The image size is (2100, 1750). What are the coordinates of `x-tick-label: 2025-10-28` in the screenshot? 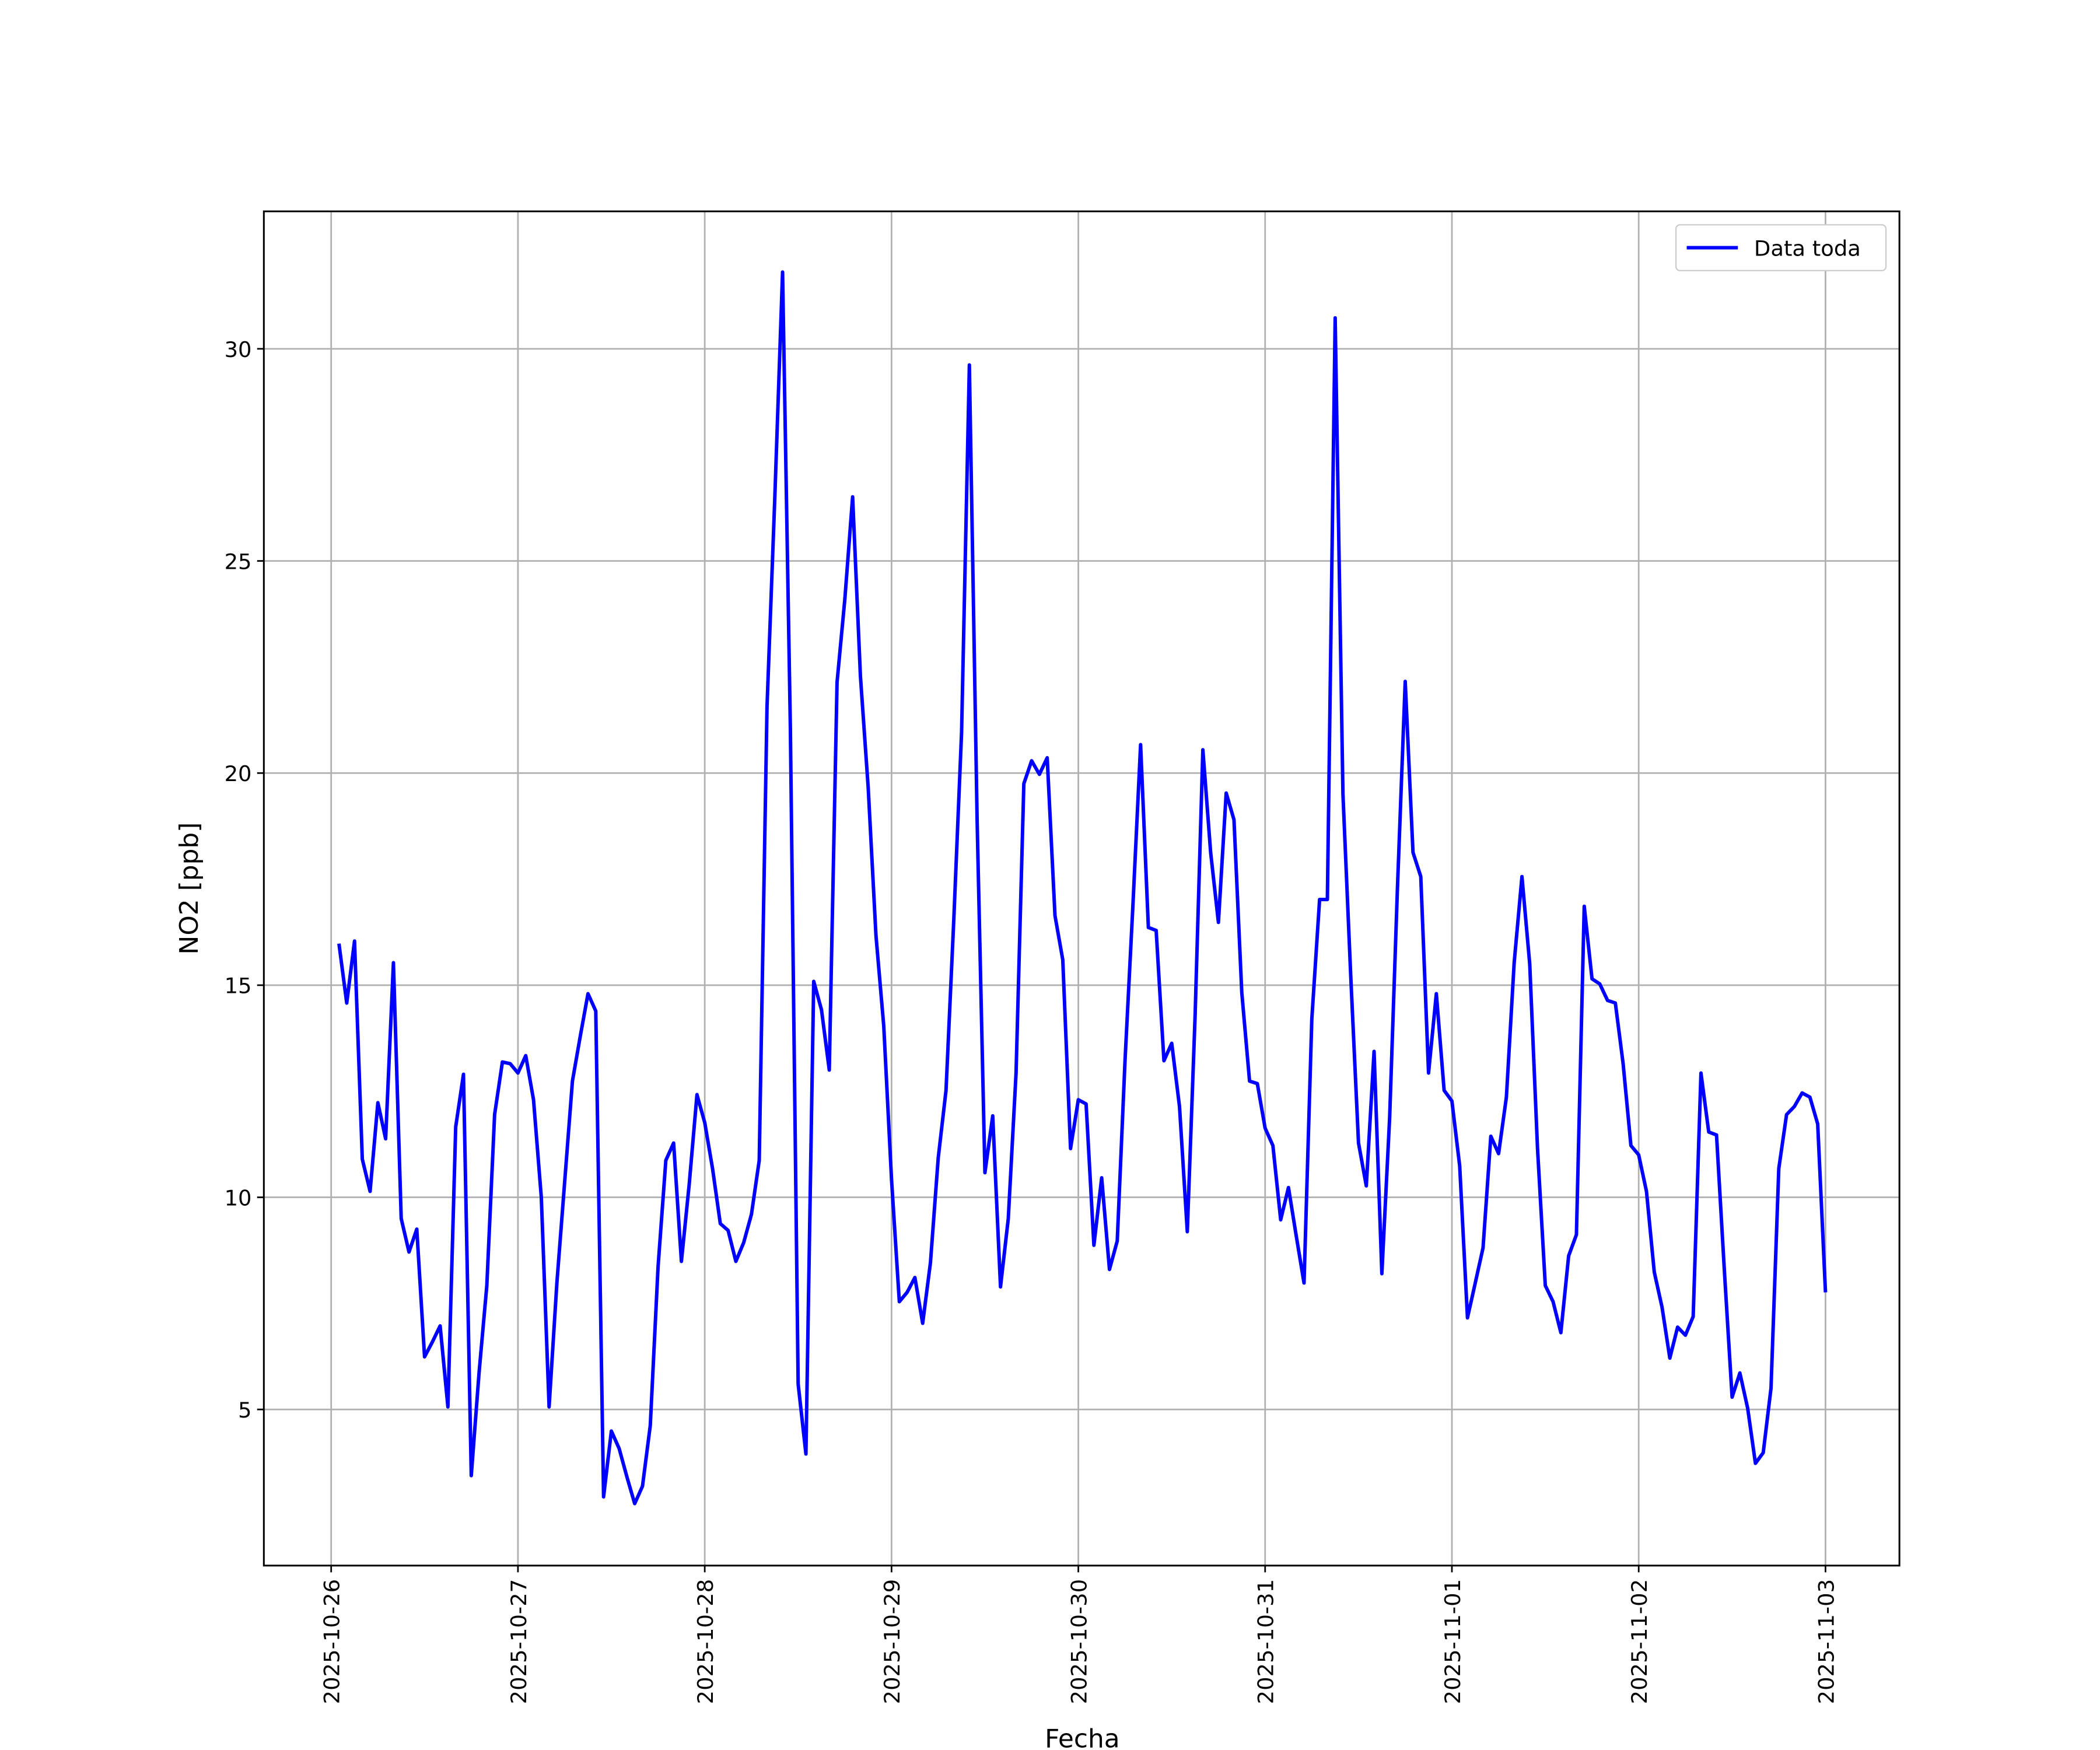 It's located at (705, 1641).